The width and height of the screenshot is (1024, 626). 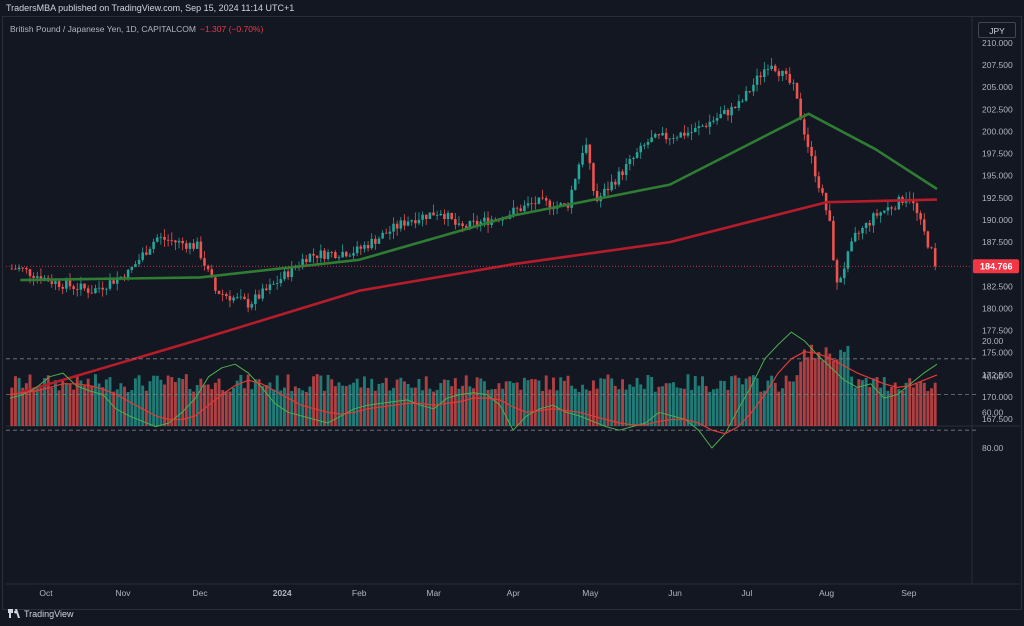 I want to click on price-tick-label: 207.500, so click(x=997, y=65).